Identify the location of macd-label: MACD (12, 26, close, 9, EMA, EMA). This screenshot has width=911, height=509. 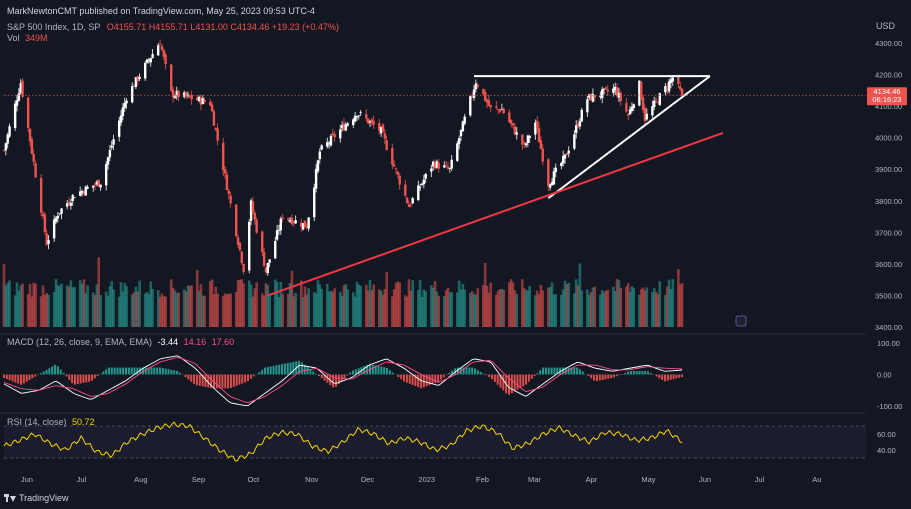
(80, 342).